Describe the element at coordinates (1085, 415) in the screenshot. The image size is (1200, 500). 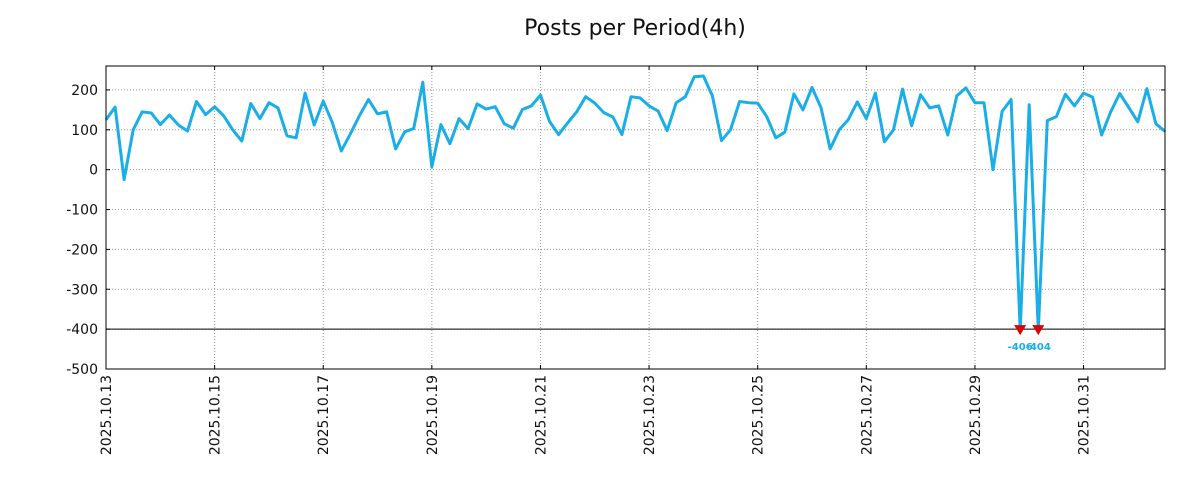
I see `x-tick-label: 2025.10.31` at that location.